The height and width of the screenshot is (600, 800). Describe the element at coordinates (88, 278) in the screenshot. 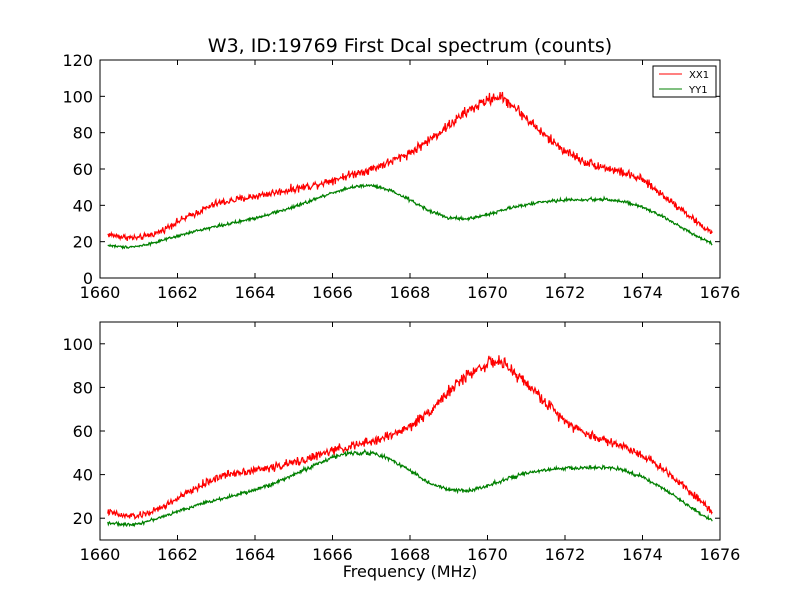

I see `y-tick-label: 0` at that location.